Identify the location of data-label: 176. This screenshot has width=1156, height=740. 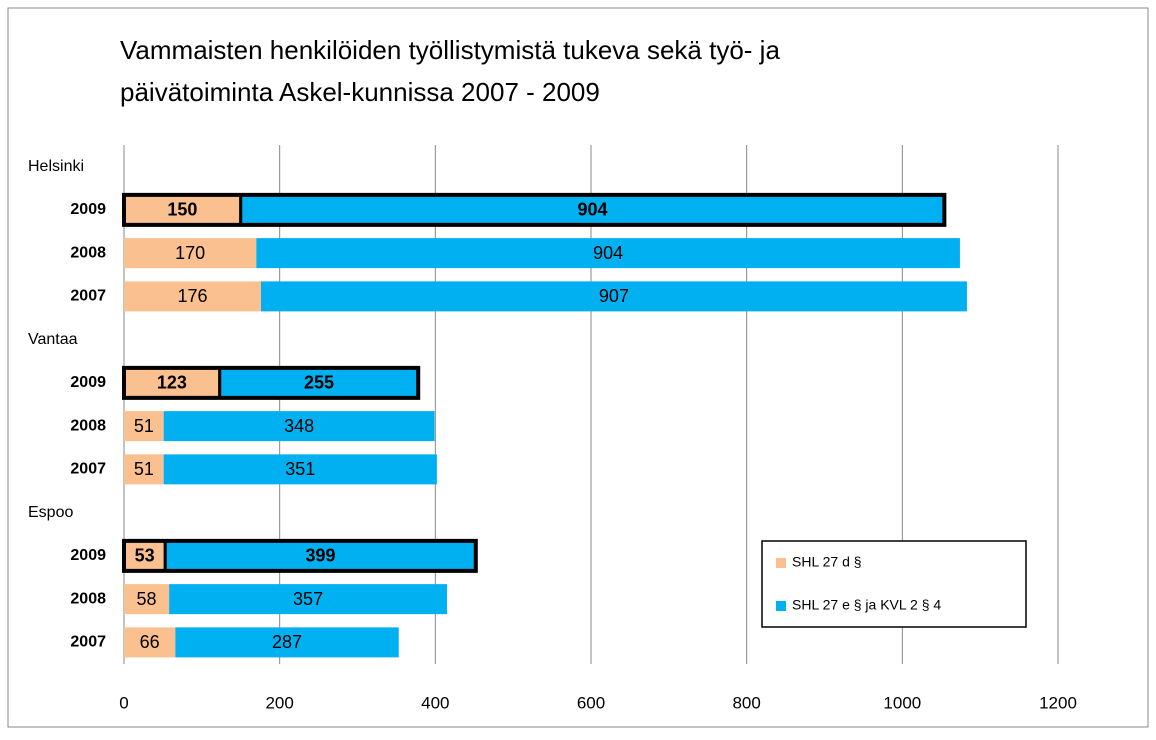
(192, 296).